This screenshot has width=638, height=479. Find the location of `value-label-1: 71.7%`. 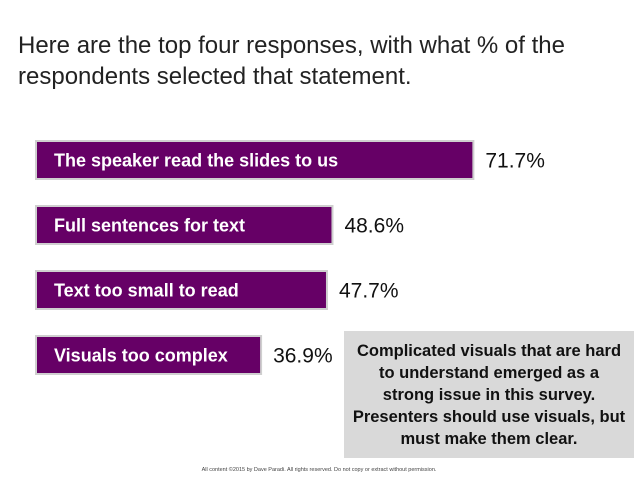

value-label-1: 71.7% is located at coordinates (515, 161).